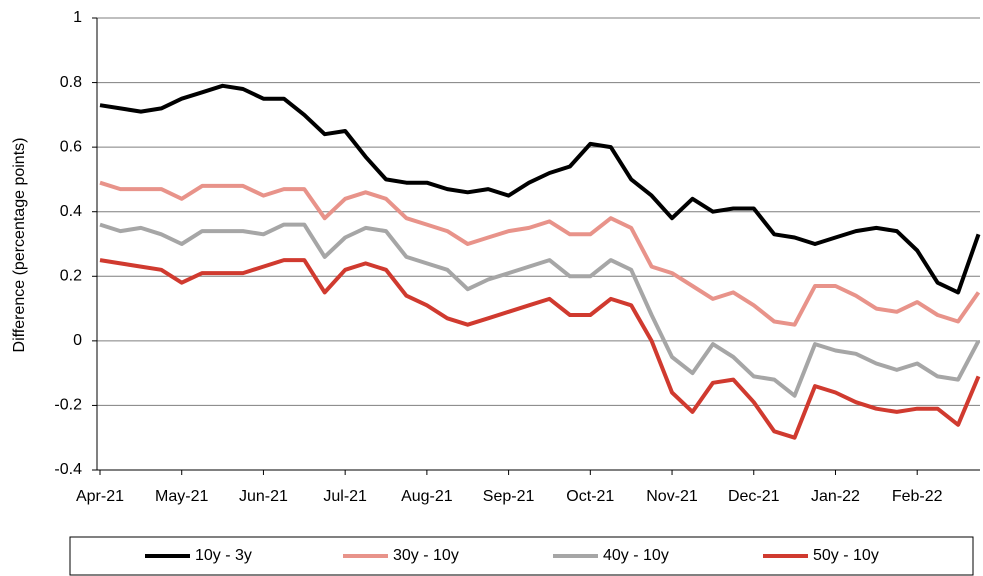 Image resolution: width=983 pixels, height=576 pixels. What do you see at coordinates (636, 555) in the screenshot?
I see `legend-label: 40y - 10y` at bounding box center [636, 555].